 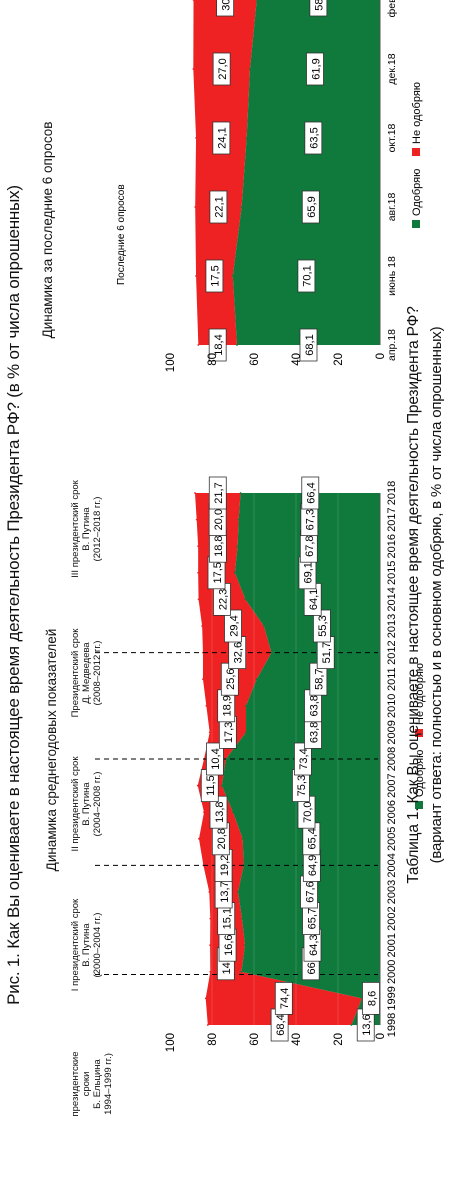 What do you see at coordinates (255, 359) in the screenshot?
I see `y-tick-label: 60` at bounding box center [255, 359].